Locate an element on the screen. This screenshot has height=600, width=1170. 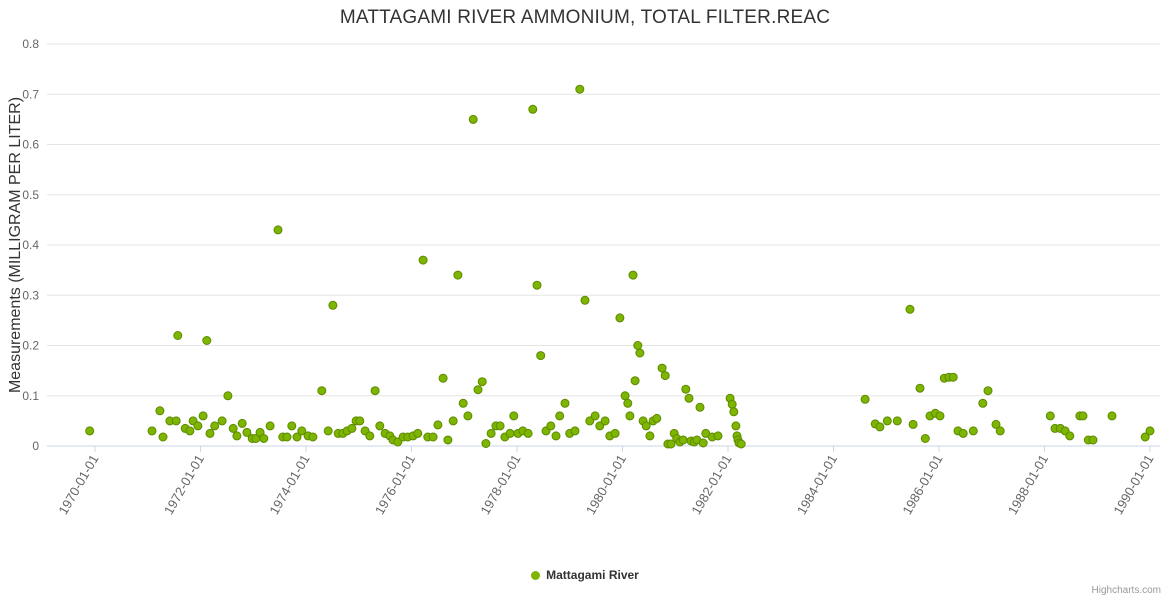
credits-link: Highcharts.com is located at coordinates (1126, 590).